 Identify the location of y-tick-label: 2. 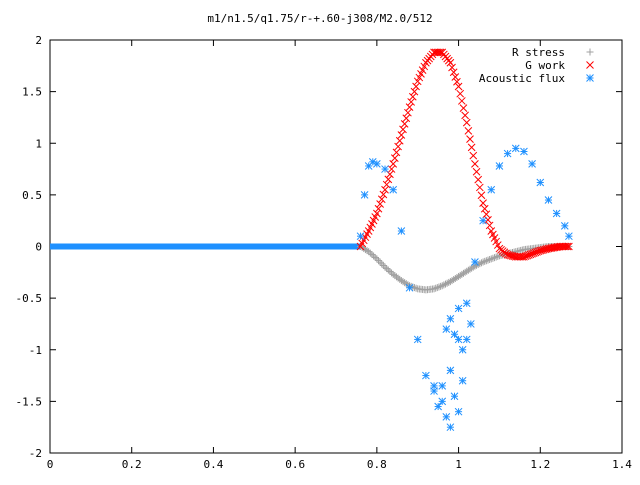
(38, 40).